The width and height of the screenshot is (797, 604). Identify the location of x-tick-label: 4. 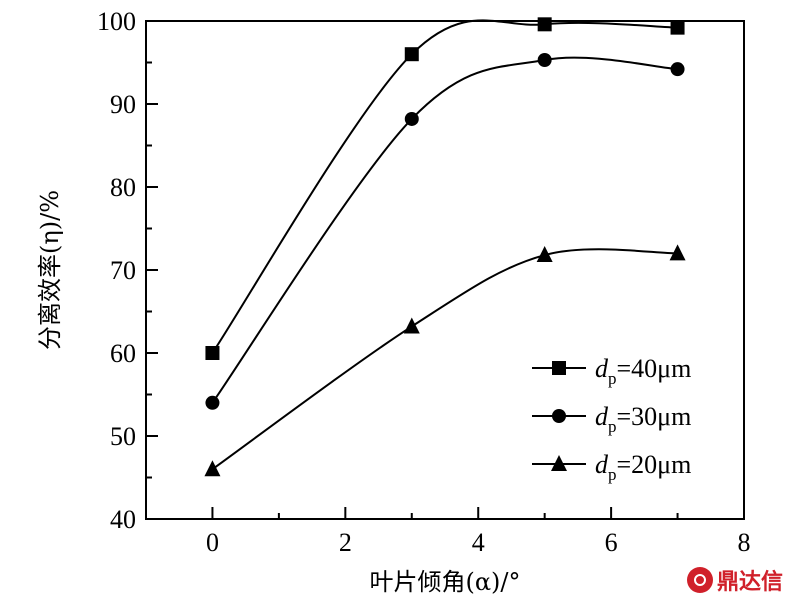
(478, 542).